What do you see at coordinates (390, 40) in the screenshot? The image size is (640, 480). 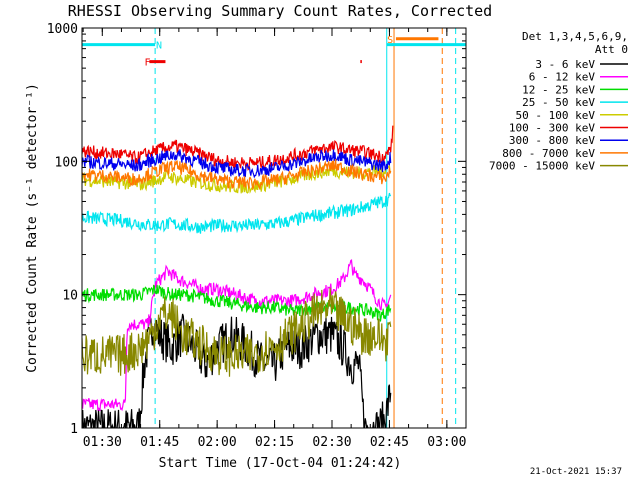 I see `flag-label-S: S` at bounding box center [390, 40].